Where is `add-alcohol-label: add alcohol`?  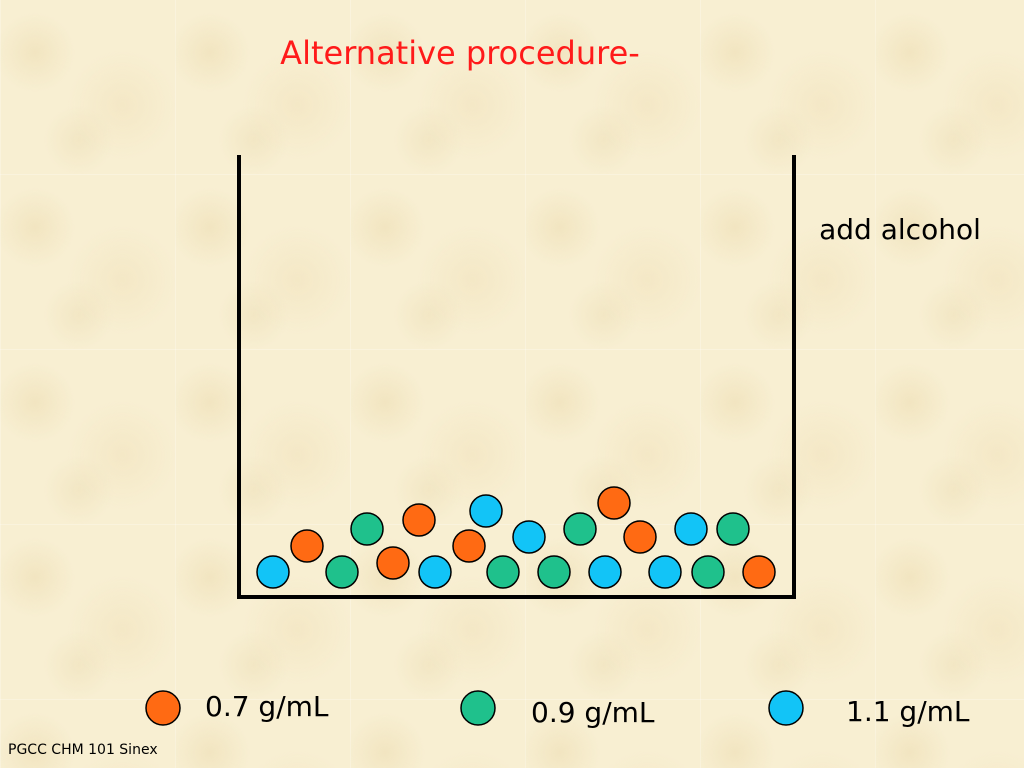
add-alcohol-label: add alcohol is located at coordinates (900, 229).